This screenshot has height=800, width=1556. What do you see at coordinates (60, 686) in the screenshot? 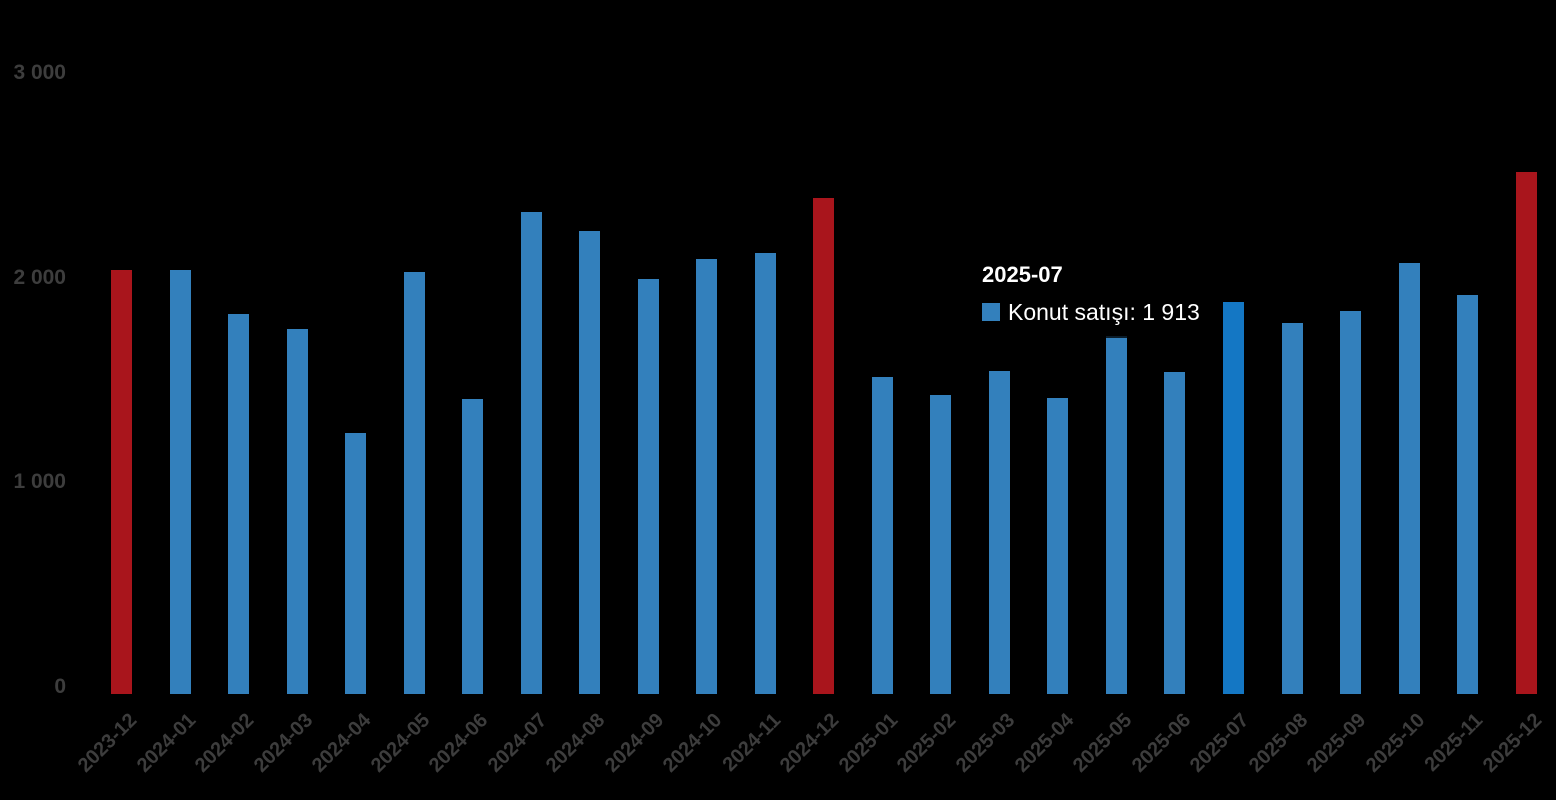
I see `y-axis-label: 0` at bounding box center [60, 686].